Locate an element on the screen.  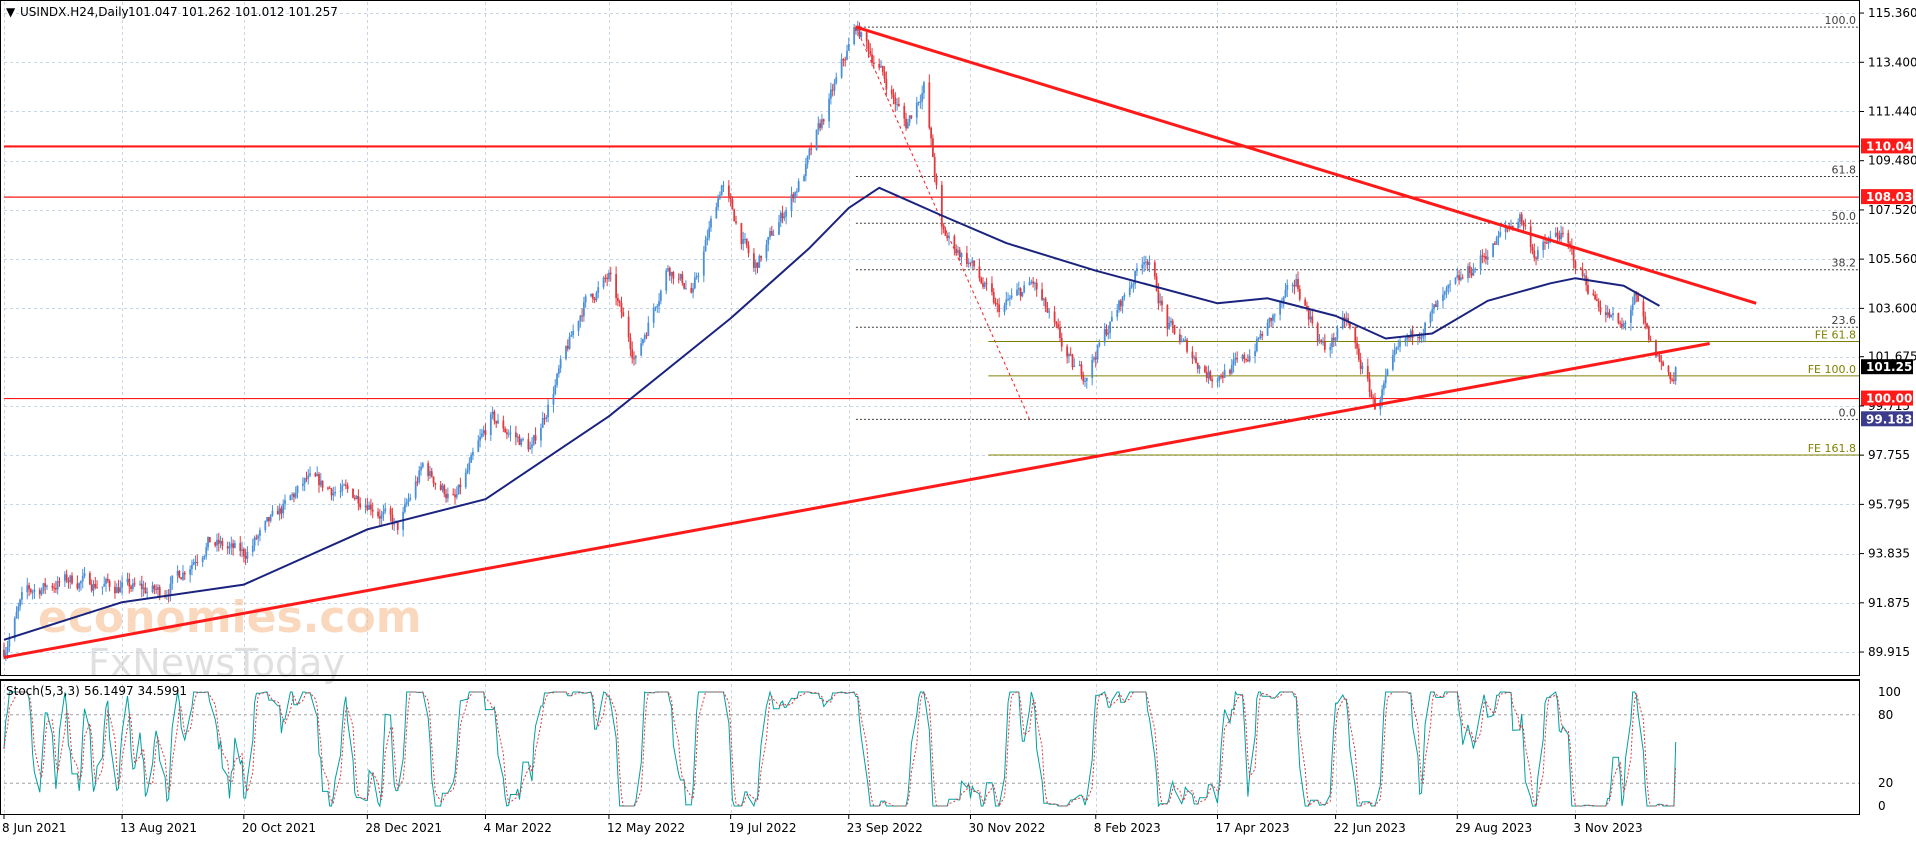
fib-level-label: 38.2 is located at coordinates (1844, 263).